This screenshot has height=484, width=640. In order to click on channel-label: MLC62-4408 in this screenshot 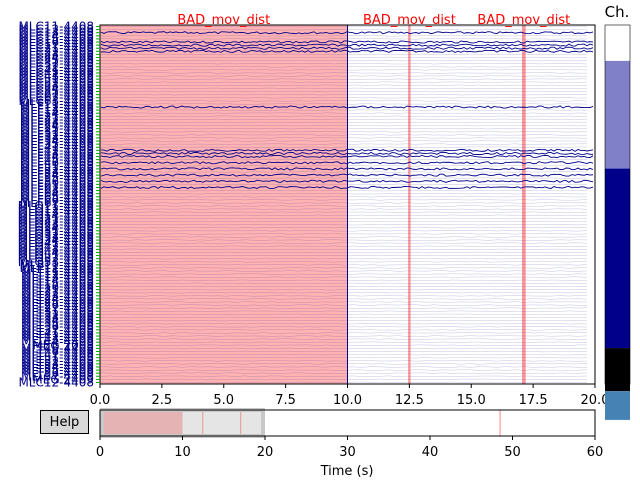, I will do `click(56, 98)`.